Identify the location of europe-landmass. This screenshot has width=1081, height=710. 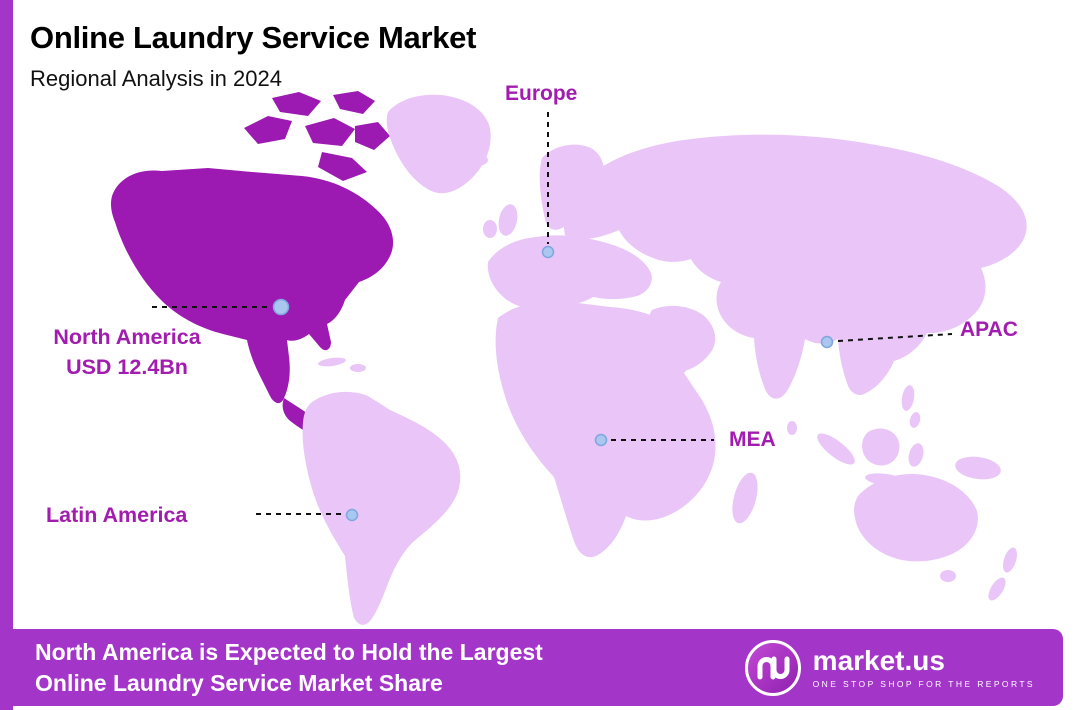
(567, 226).